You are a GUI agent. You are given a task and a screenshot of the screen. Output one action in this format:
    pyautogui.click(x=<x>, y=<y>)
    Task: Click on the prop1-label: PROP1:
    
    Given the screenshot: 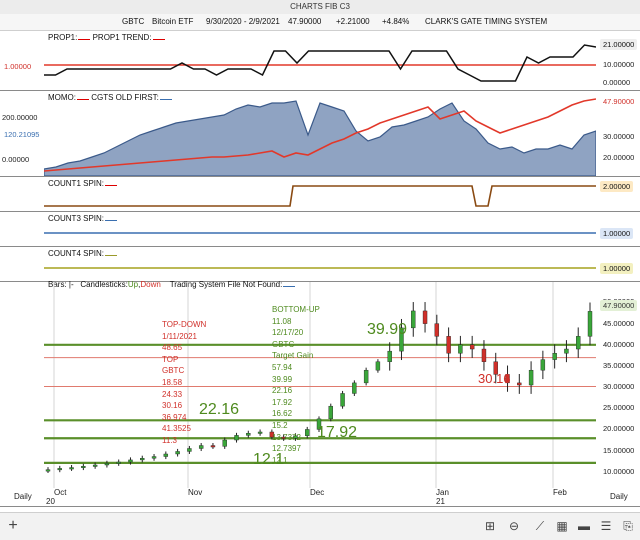 What is the action you would take?
    pyautogui.click(x=63, y=37)
    